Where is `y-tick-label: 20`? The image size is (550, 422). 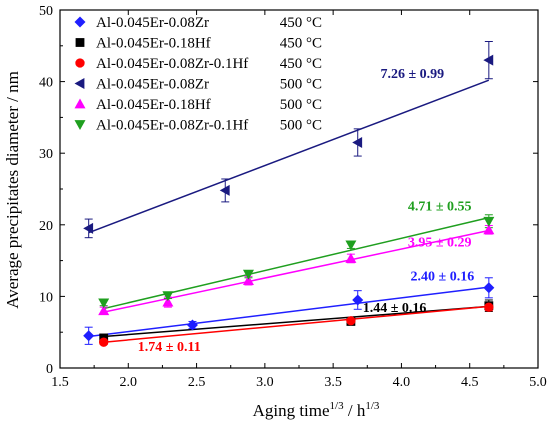
y-tick-label: 20 is located at coordinates (46, 226).